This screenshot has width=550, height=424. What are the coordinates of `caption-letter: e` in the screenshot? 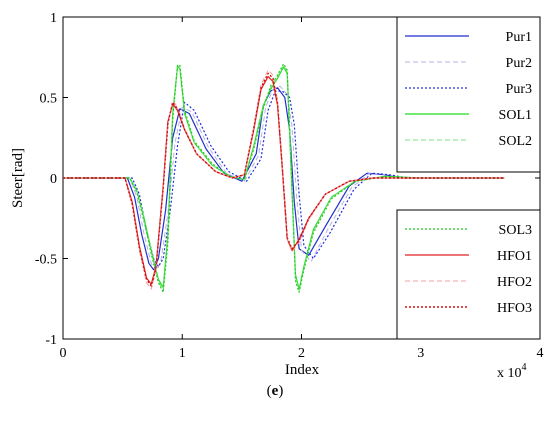 It's located at (275, 391).